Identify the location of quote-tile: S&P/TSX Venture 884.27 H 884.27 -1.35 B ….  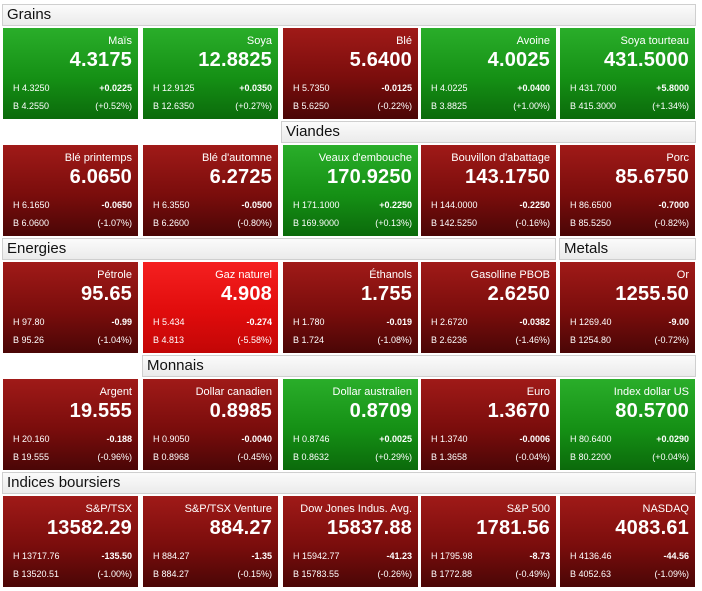
(210, 541).